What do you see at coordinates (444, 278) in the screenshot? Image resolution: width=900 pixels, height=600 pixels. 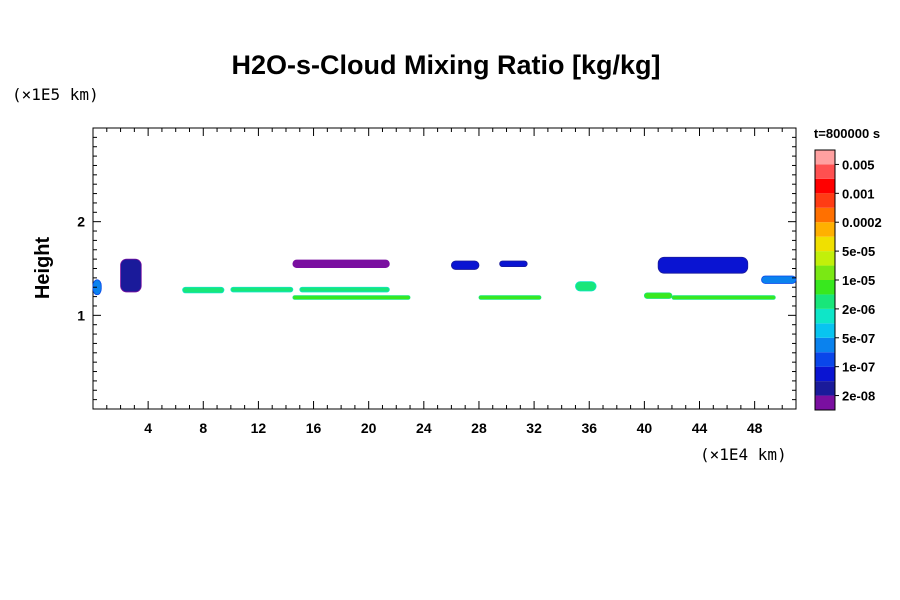 I see `contour-features` at bounding box center [444, 278].